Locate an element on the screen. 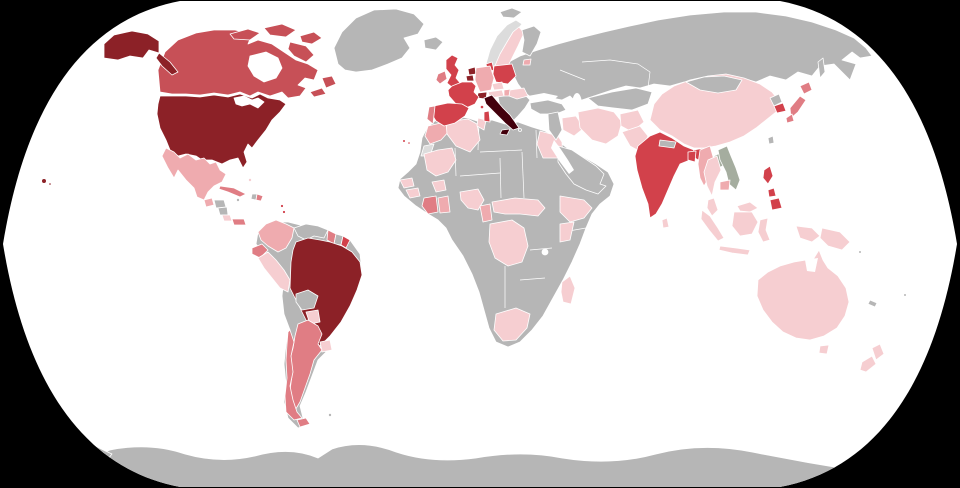  africa-internal-borders is located at coordinates (520, 215).